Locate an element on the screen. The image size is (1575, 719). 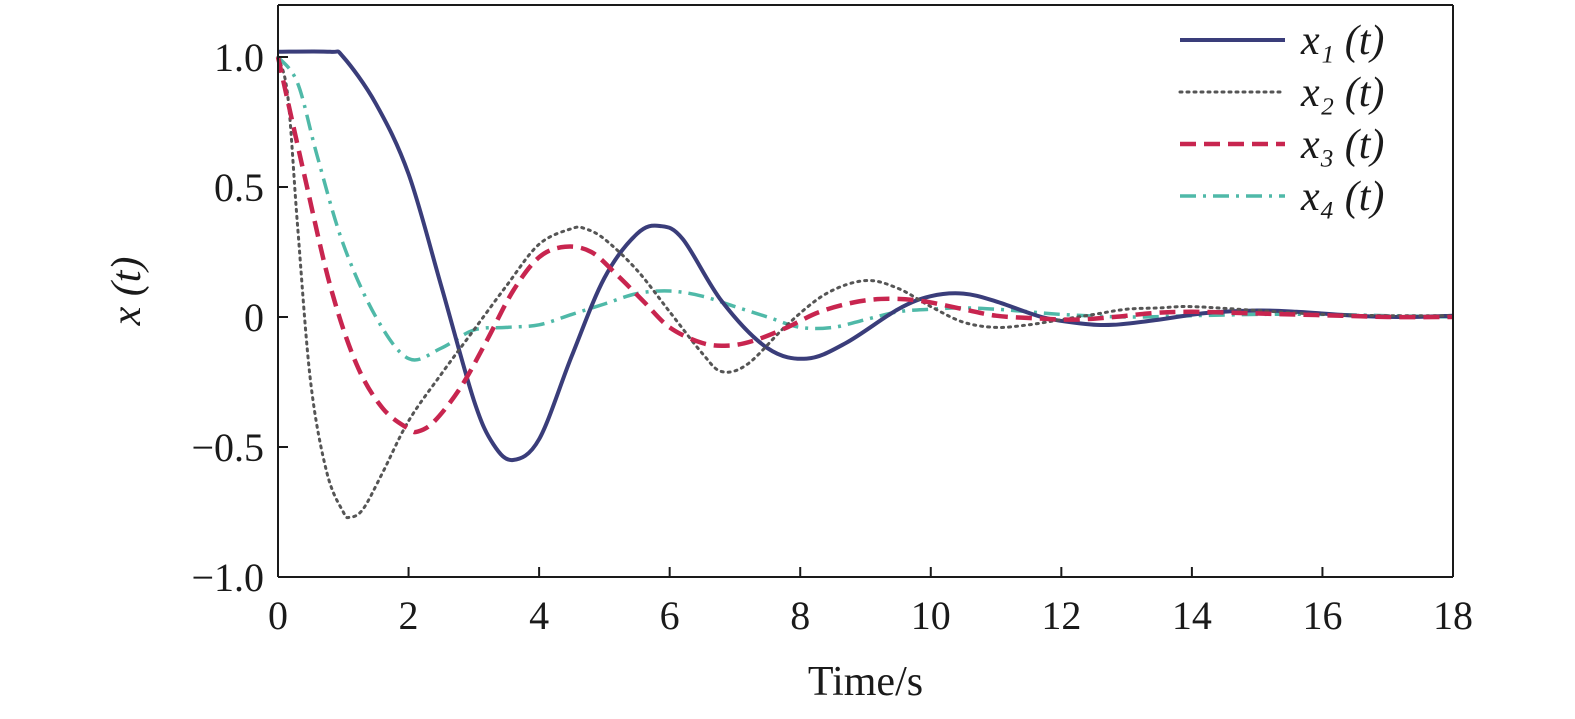
legend-label-2: x₂ (t) is located at coordinates (1342, 93).